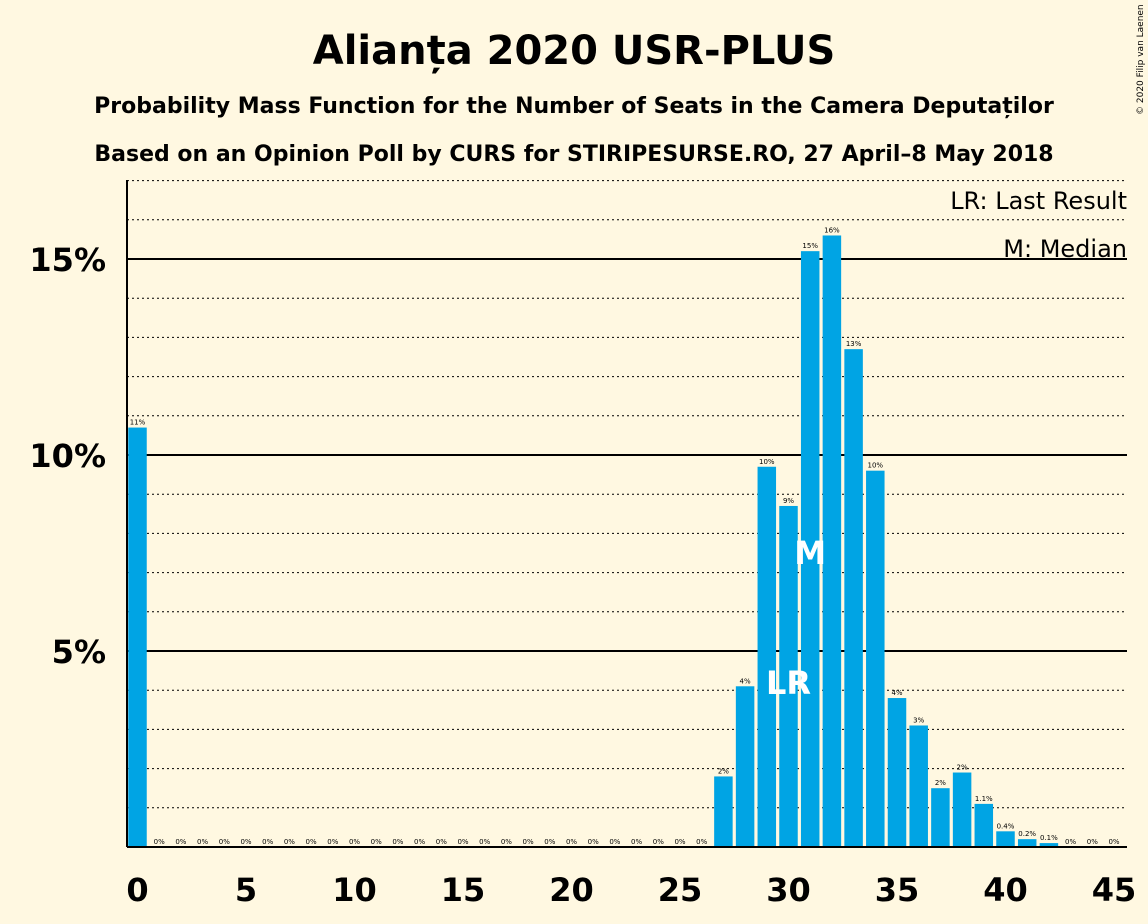 This screenshot has height=924, width=1148. What do you see at coordinates (1006, 826) in the screenshot?
I see `bar-label-seat-40: 0.4%` at bounding box center [1006, 826].